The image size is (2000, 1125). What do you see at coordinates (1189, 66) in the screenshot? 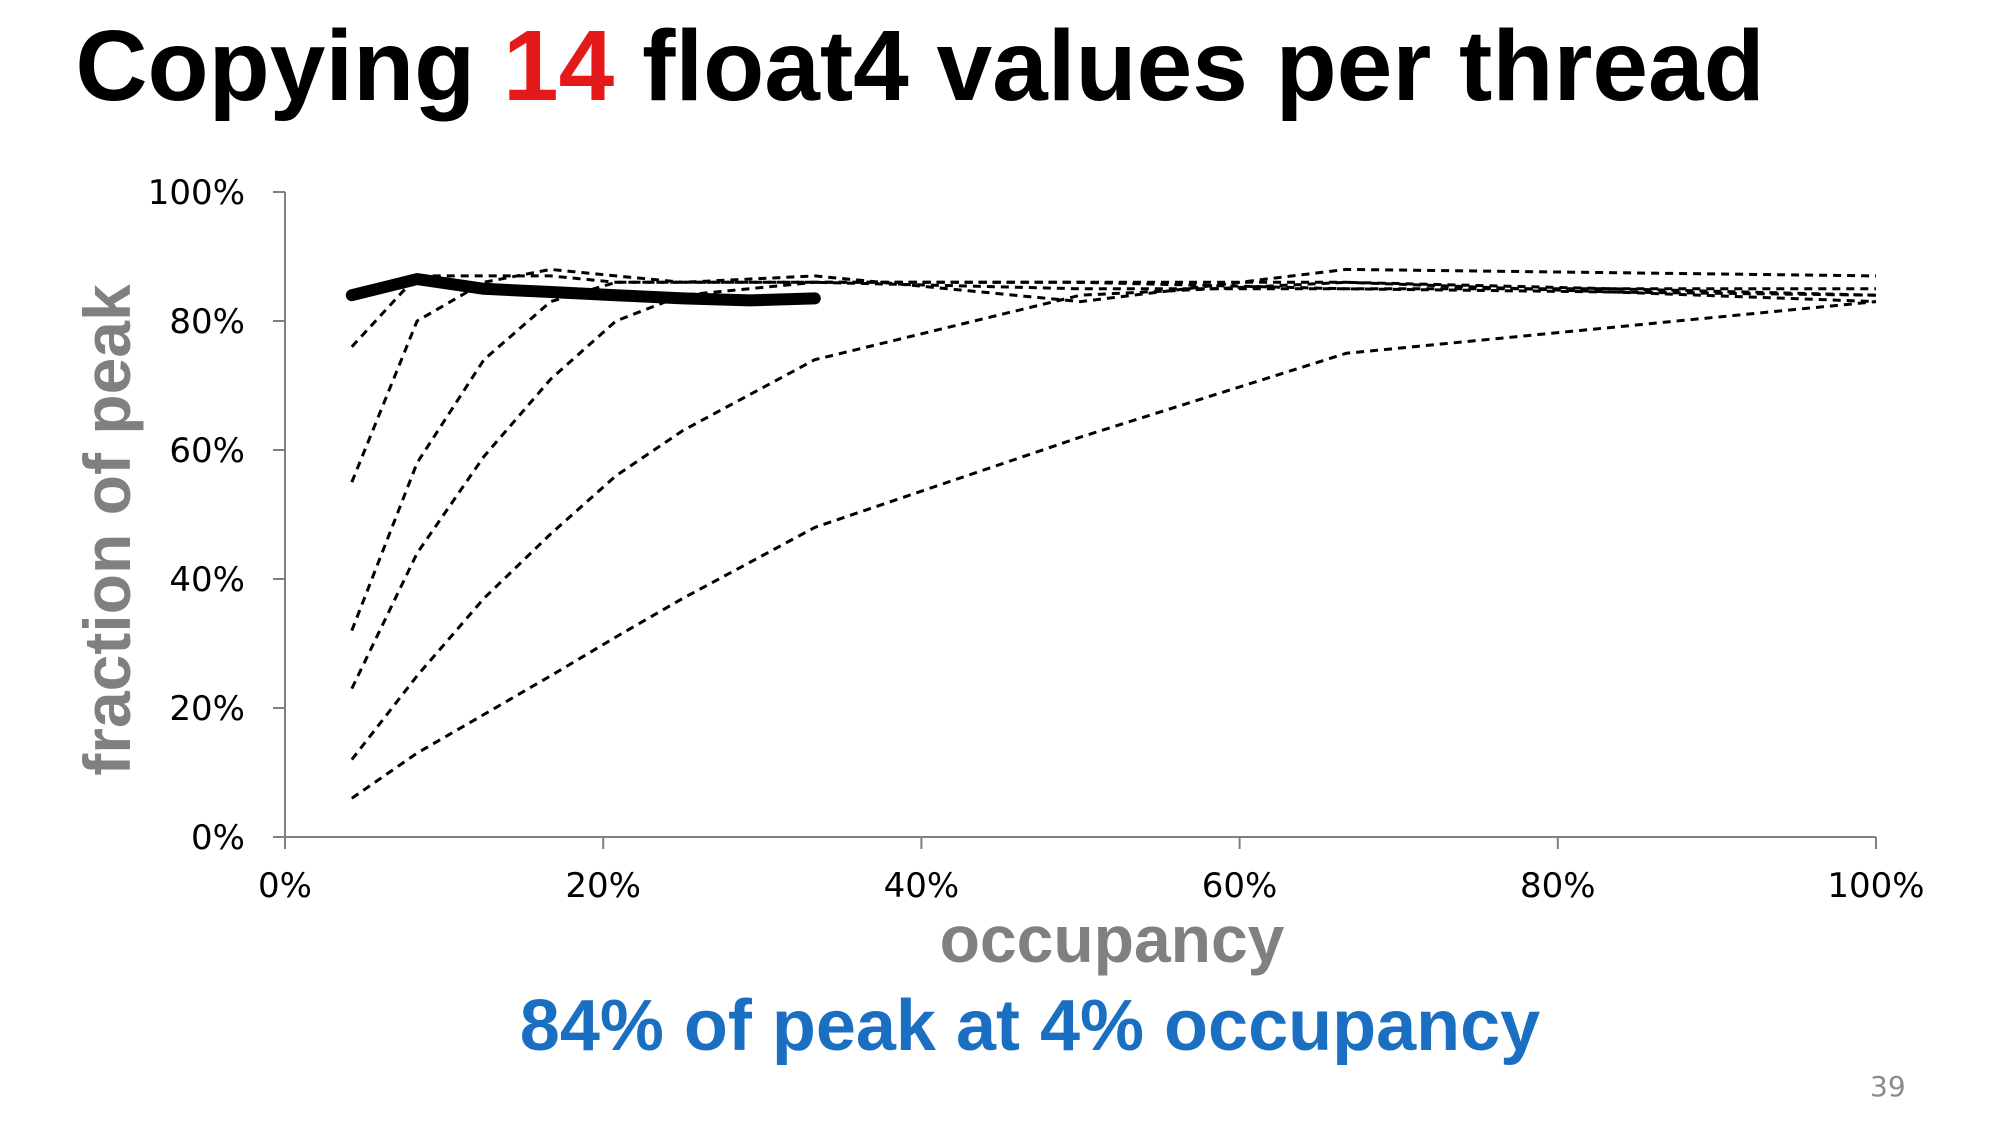
I see `title-text-after: float4 values per thread` at bounding box center [1189, 66].